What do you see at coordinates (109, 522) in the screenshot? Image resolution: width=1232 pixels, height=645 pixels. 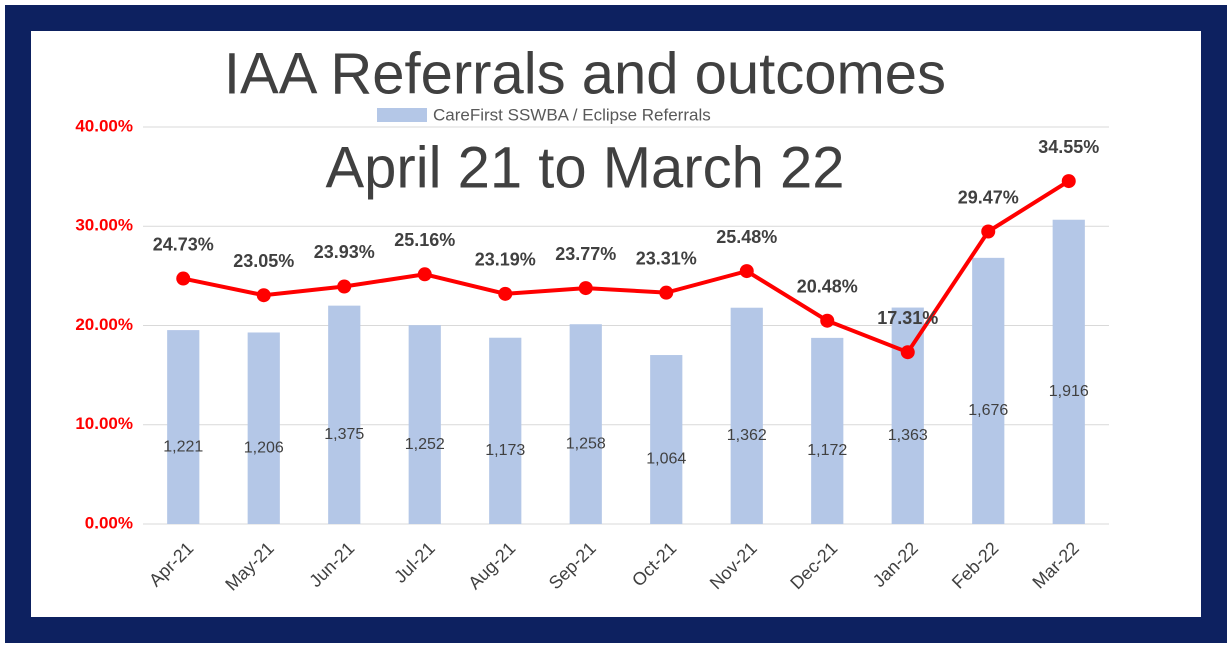 I see `y-tick-label: 0.00%` at bounding box center [109, 522].